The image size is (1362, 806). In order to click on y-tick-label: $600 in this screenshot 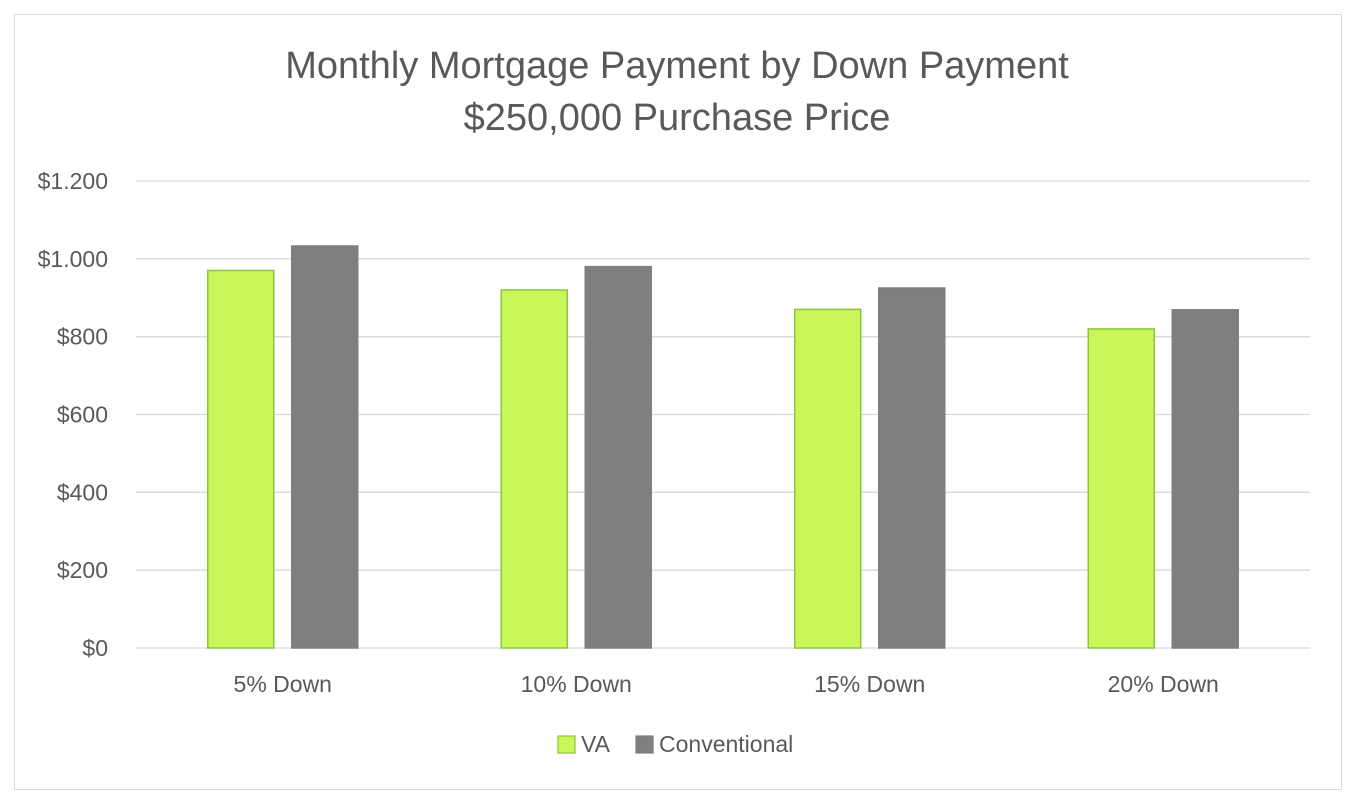, I will do `click(82, 415)`.